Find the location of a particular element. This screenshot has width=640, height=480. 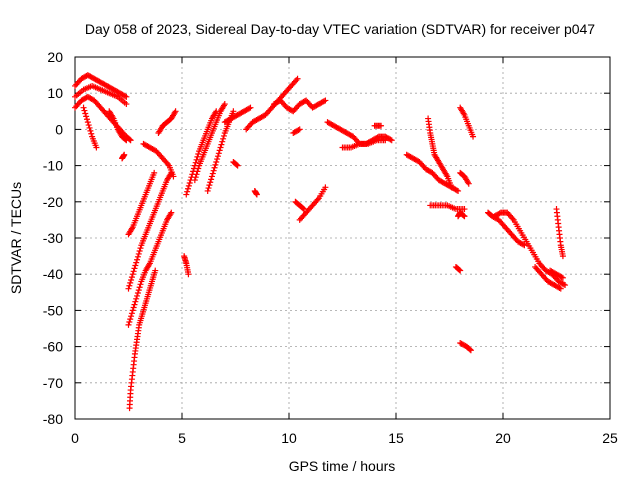

y-tick-label: 0 is located at coordinates (59, 129).